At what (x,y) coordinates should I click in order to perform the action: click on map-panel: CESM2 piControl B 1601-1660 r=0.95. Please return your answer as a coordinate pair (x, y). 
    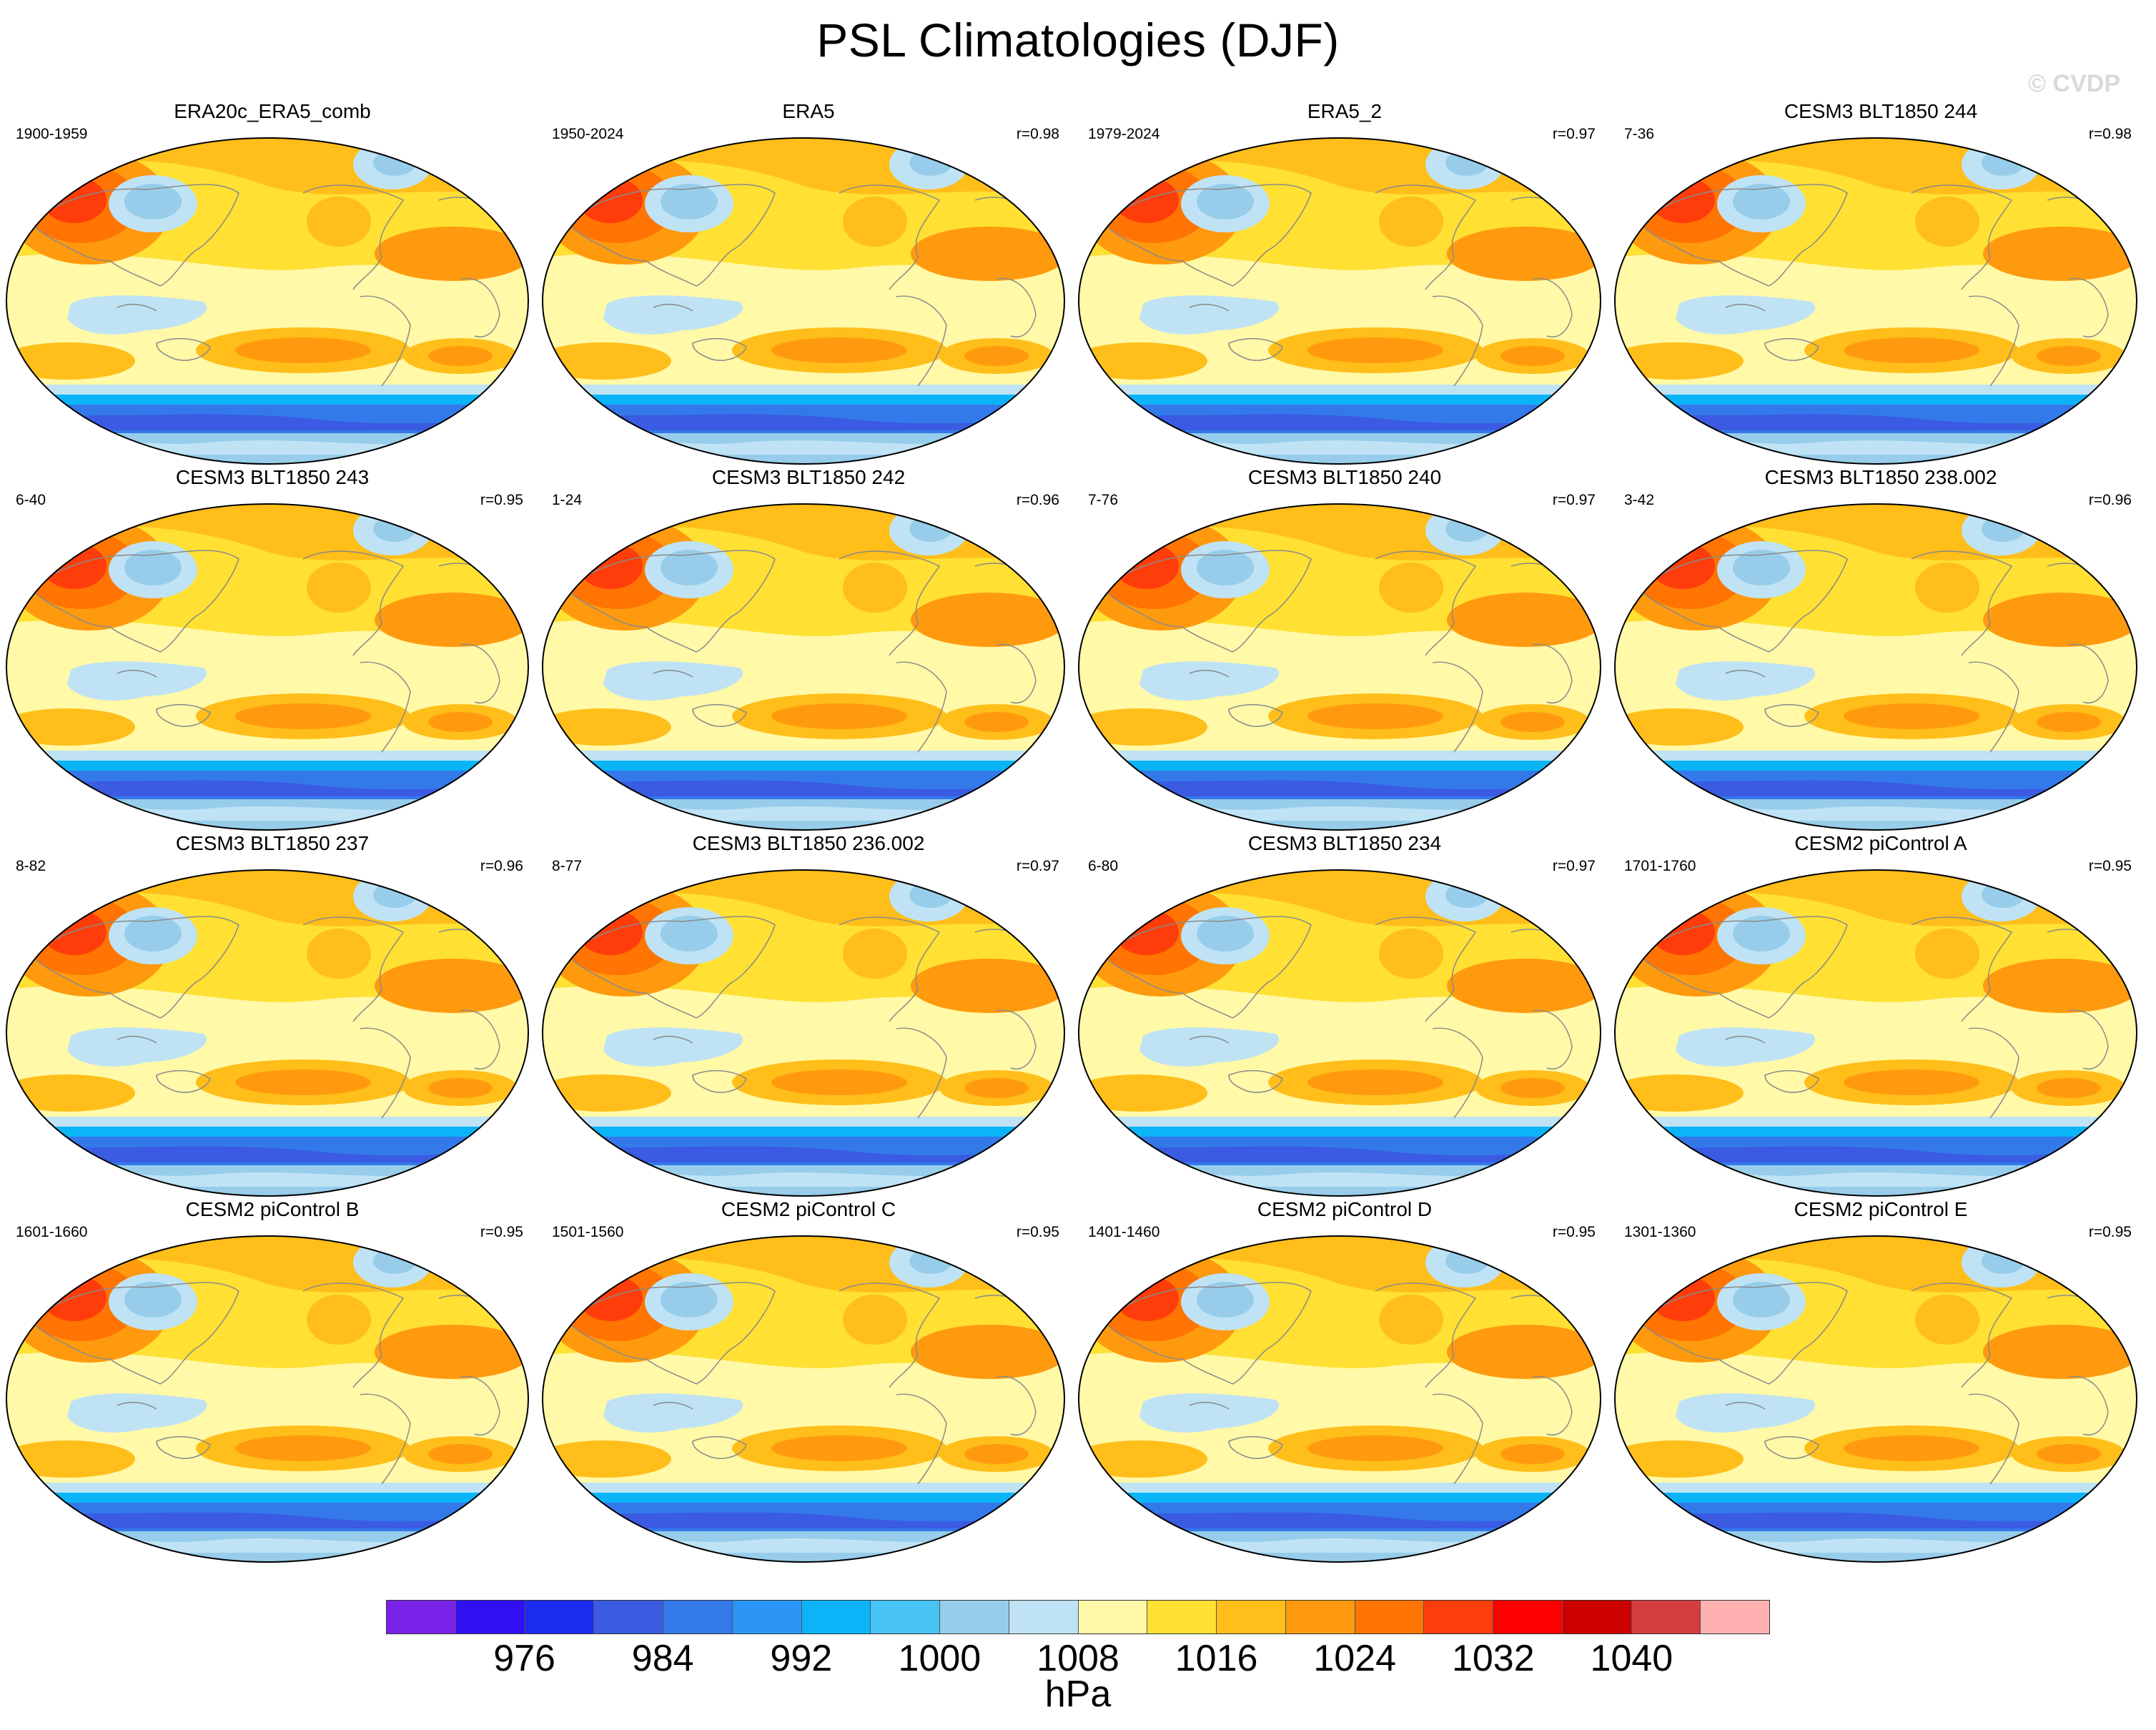
    Looking at the image, I should click on (272, 1381).